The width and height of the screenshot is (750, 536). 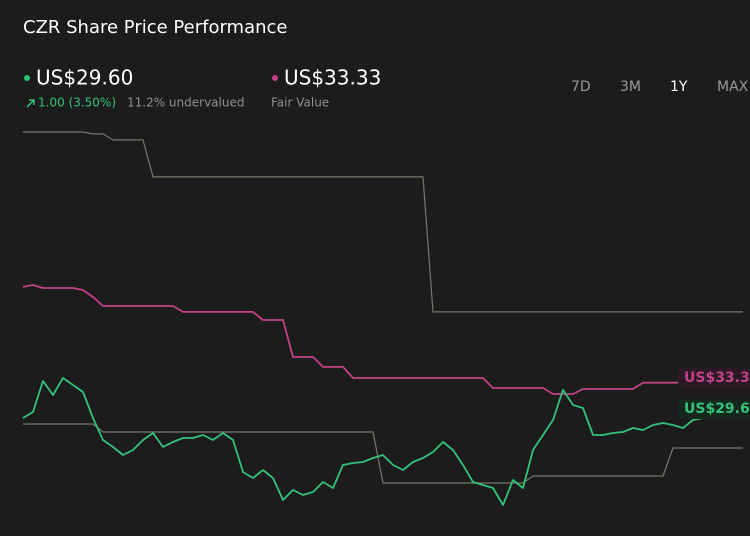 I want to click on timeframe-button: 3M, so click(x=630, y=87).